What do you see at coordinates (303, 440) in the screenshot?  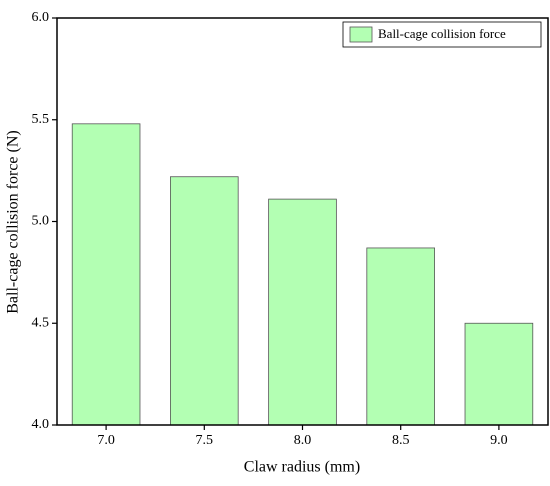 I see `x-tick-label: 8.0` at bounding box center [303, 440].